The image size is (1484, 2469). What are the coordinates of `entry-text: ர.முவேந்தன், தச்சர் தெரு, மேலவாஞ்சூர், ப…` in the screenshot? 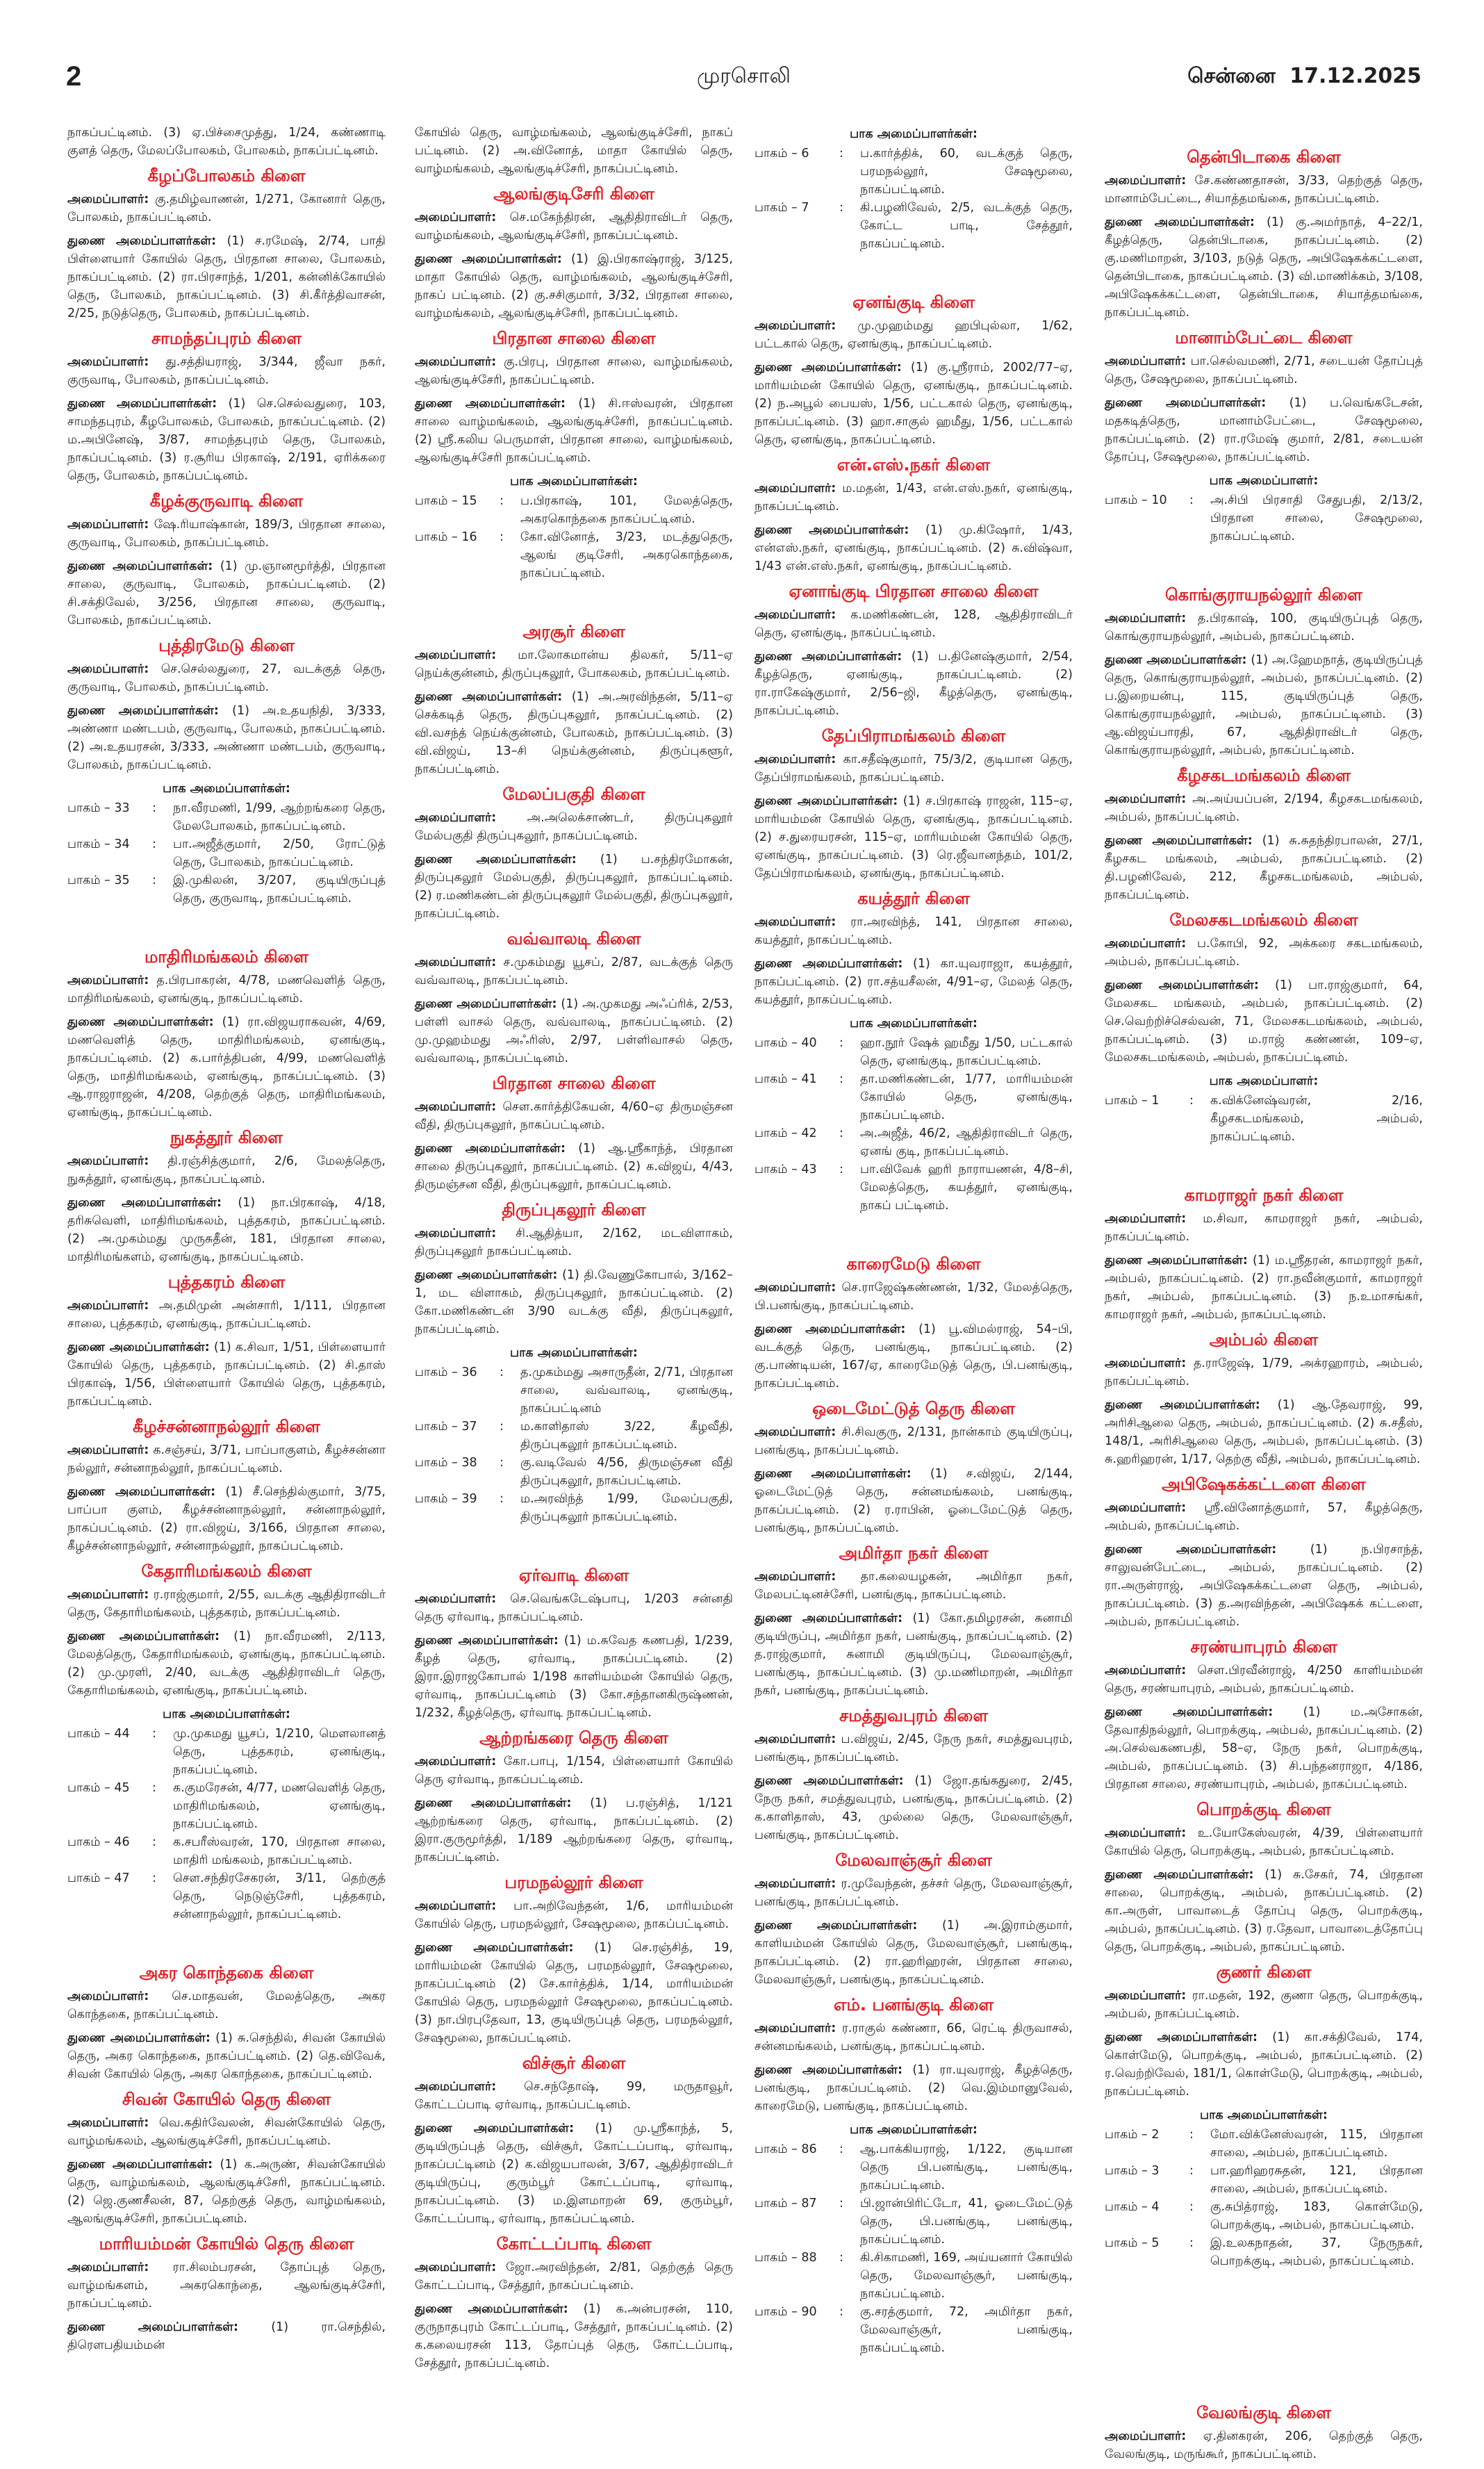 It's located at (914, 1893).